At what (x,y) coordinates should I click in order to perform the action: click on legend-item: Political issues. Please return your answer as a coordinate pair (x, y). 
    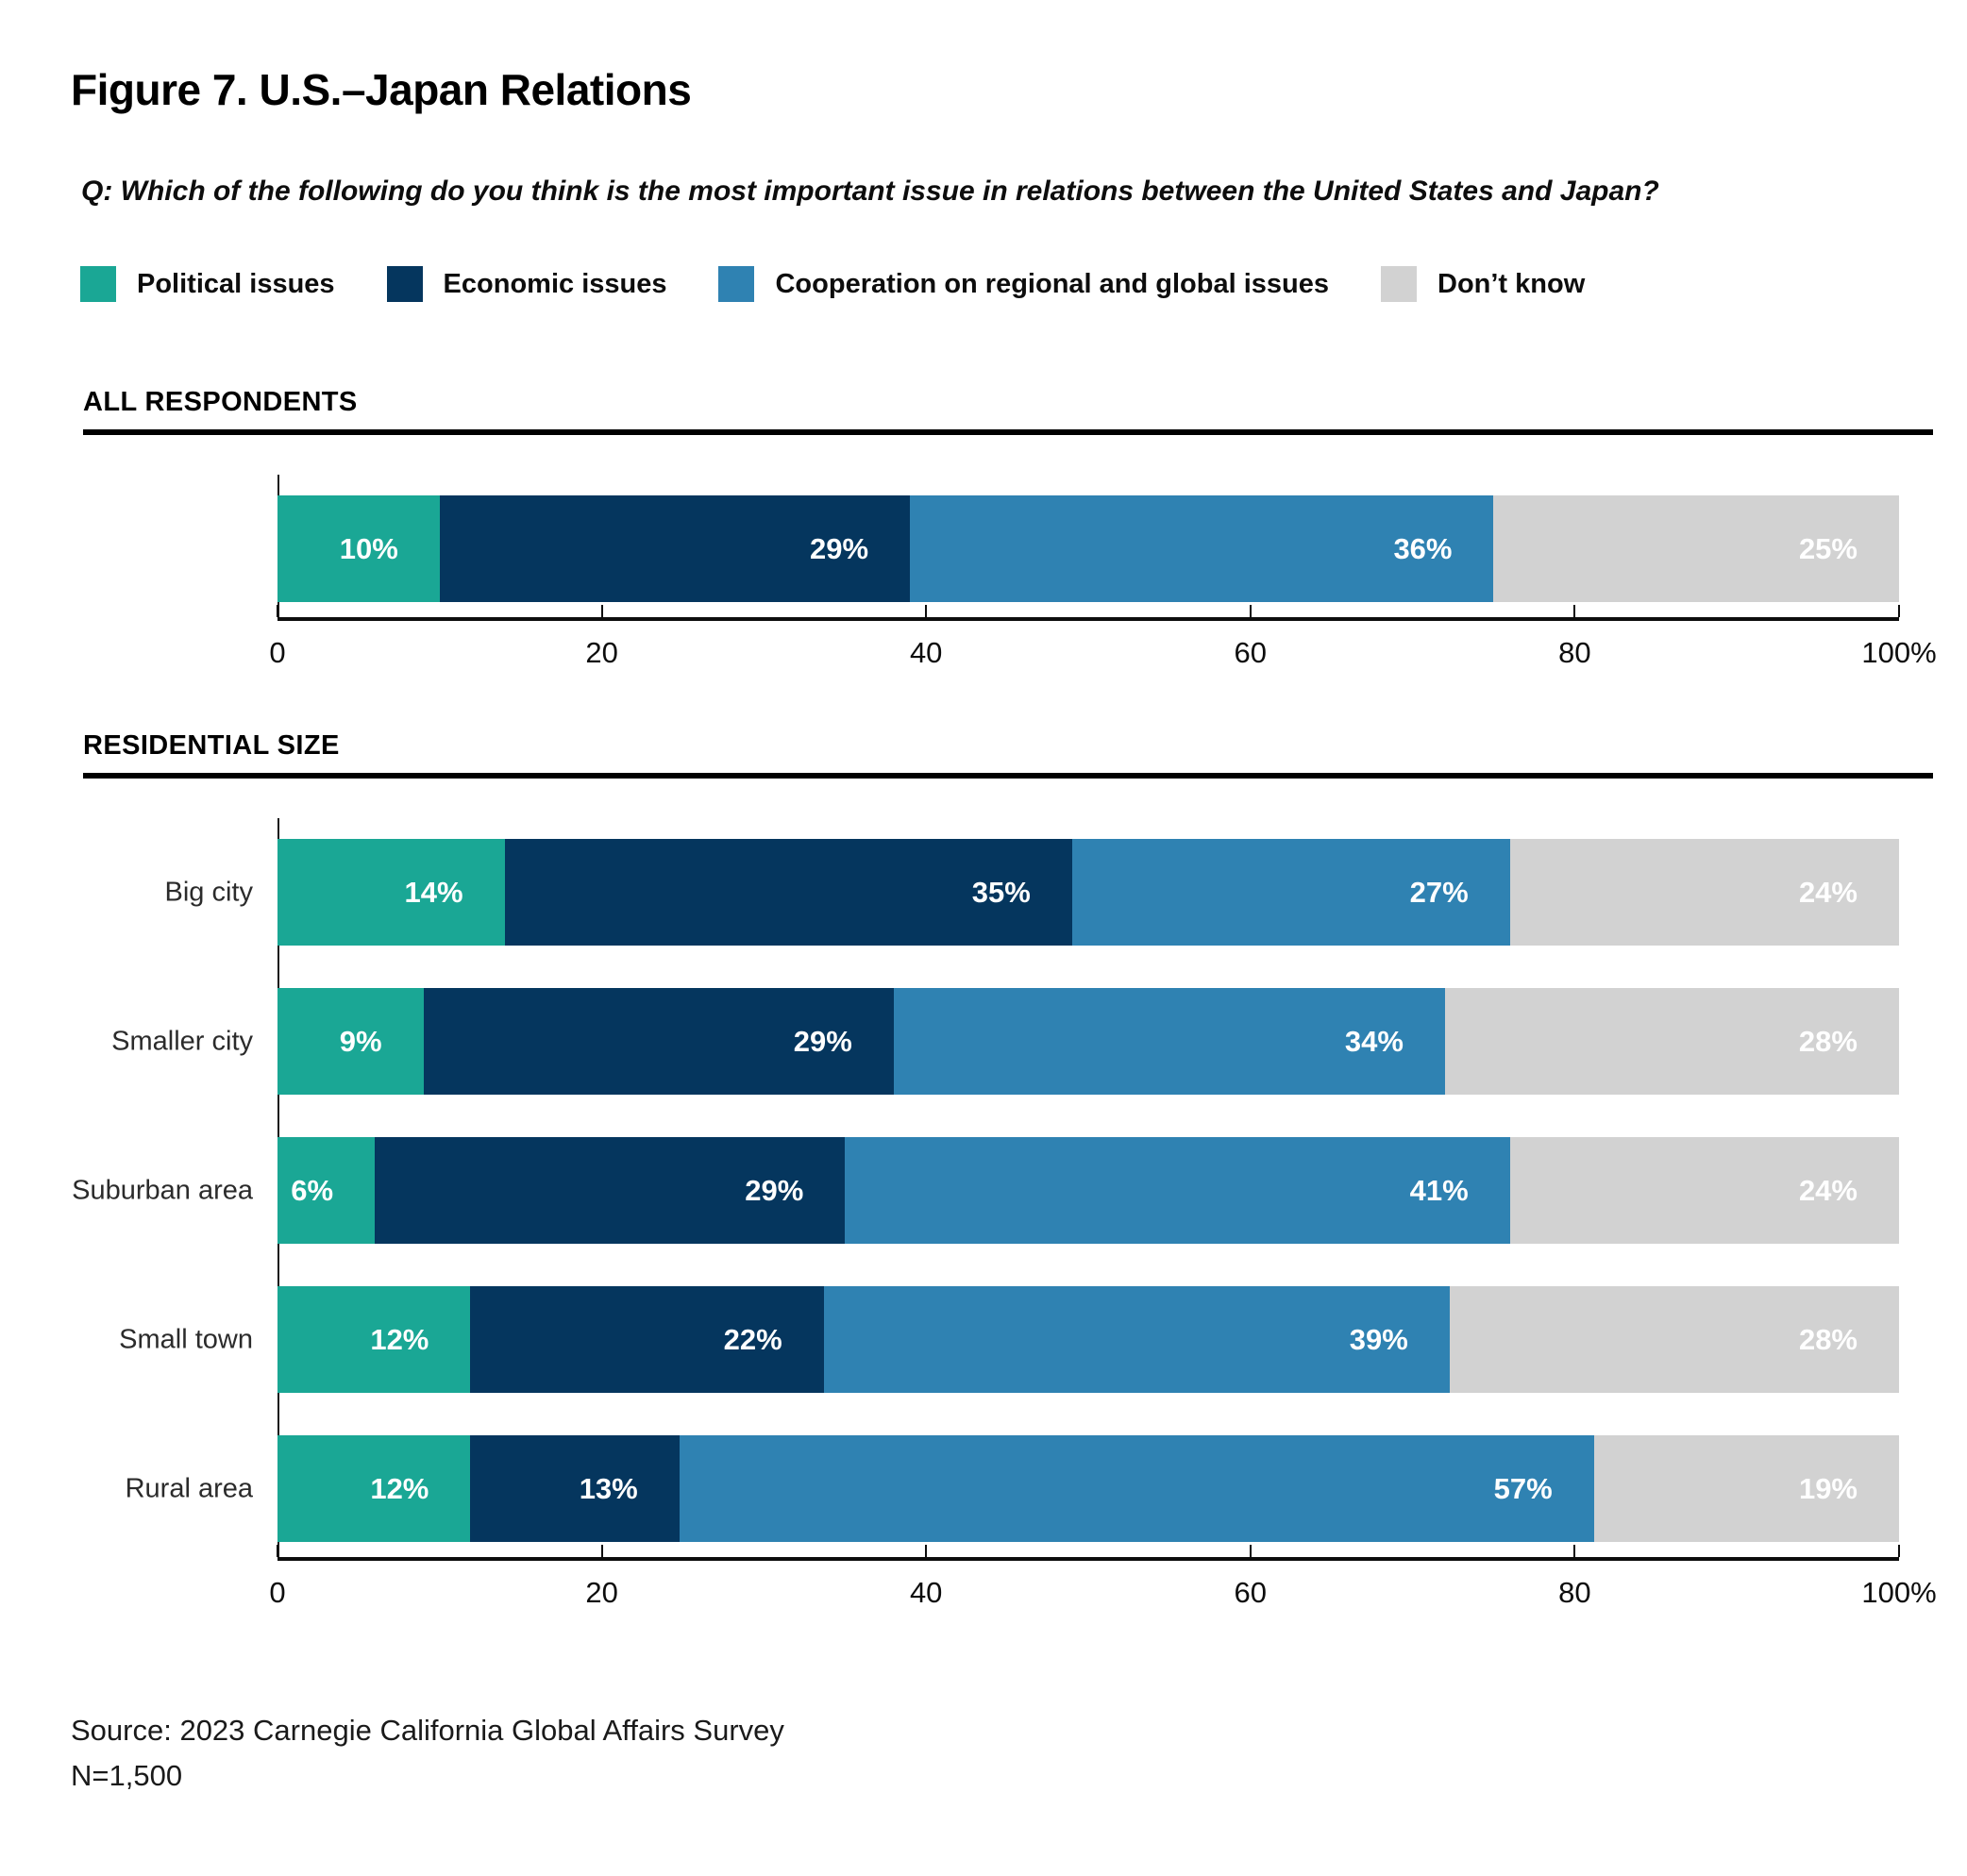
    Looking at the image, I should click on (208, 284).